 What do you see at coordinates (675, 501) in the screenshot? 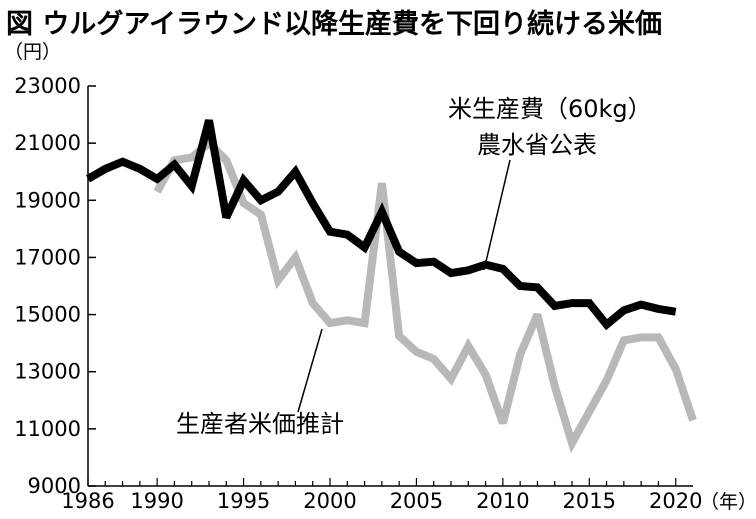
I see `x-tick-label: 2020` at bounding box center [675, 501].